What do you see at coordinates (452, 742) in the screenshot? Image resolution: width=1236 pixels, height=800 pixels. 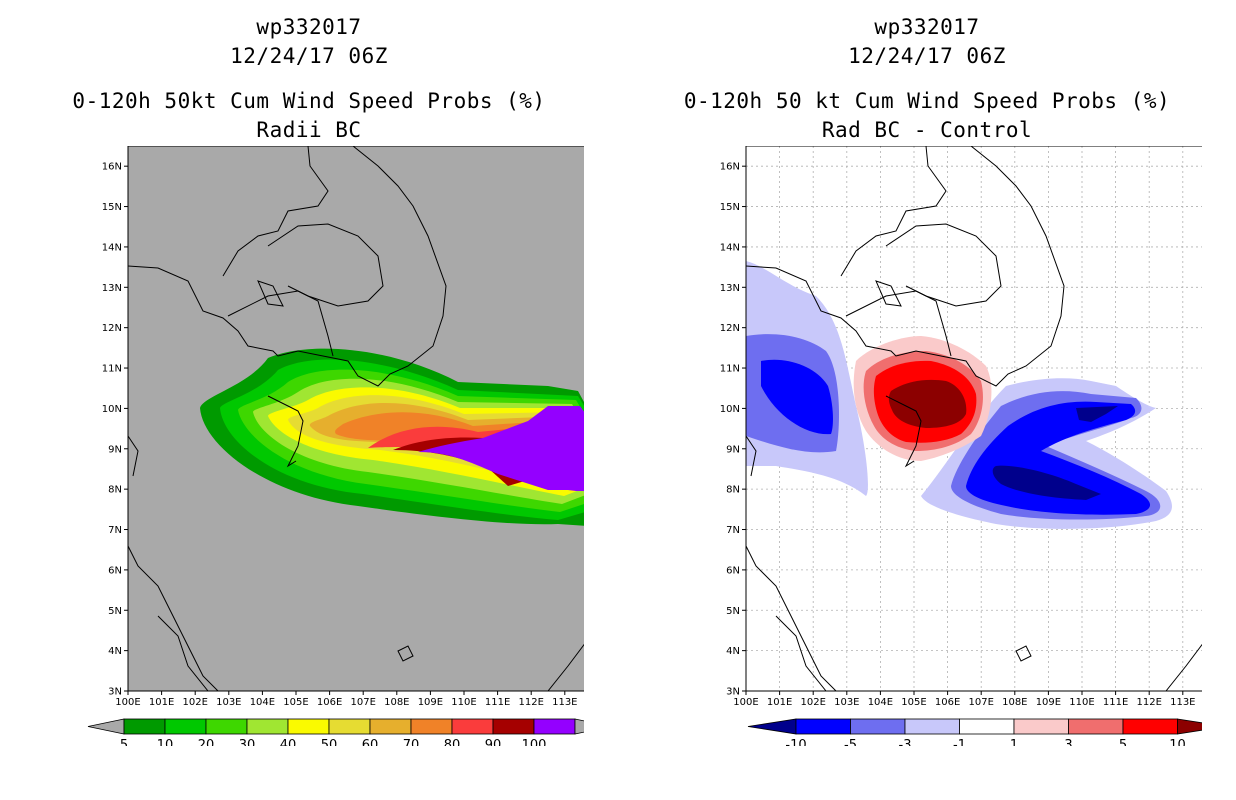 I see `colorbar-label: 80` at bounding box center [452, 742].